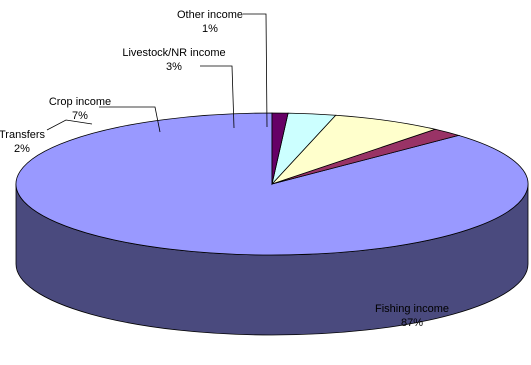 The image size is (531, 365). I want to click on slice-label-value-2: 7%, so click(80, 116).